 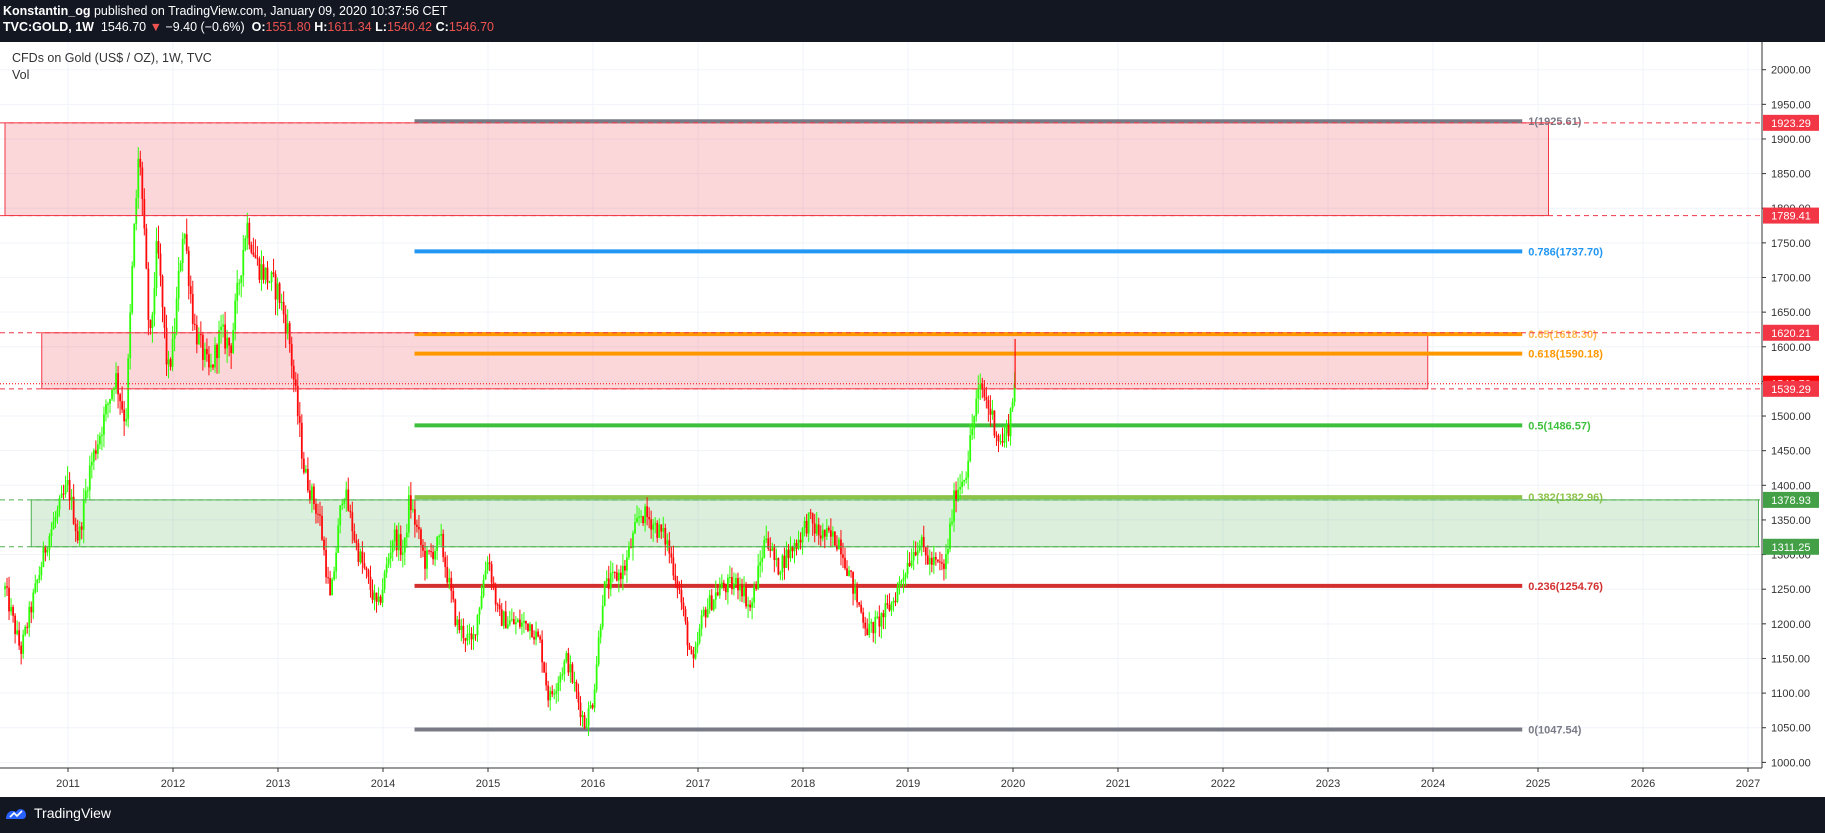 What do you see at coordinates (1791, 548) in the screenshot?
I see `price-tag-label: 1311.25` at bounding box center [1791, 548].